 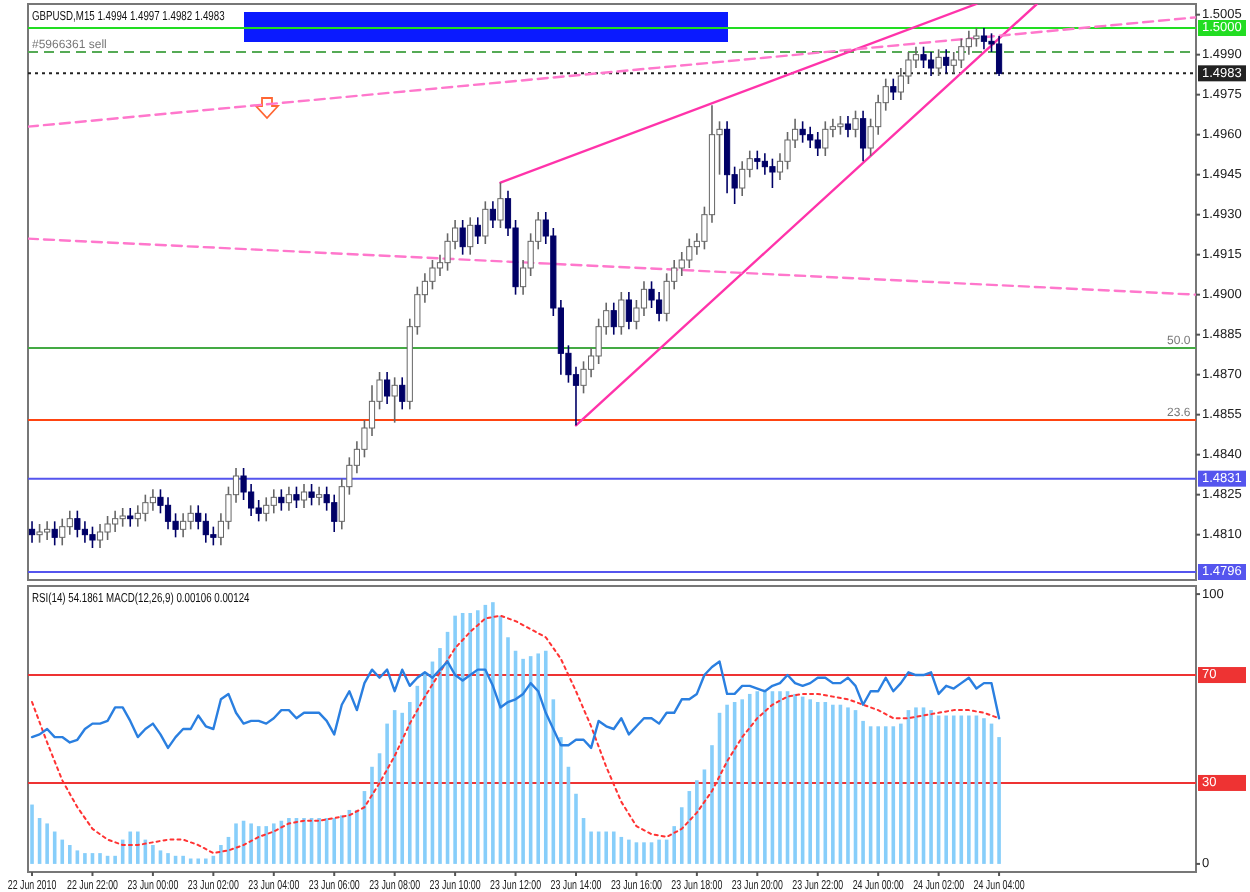 What do you see at coordinates (515, 705) in the screenshot?
I see `line-series` at bounding box center [515, 705].